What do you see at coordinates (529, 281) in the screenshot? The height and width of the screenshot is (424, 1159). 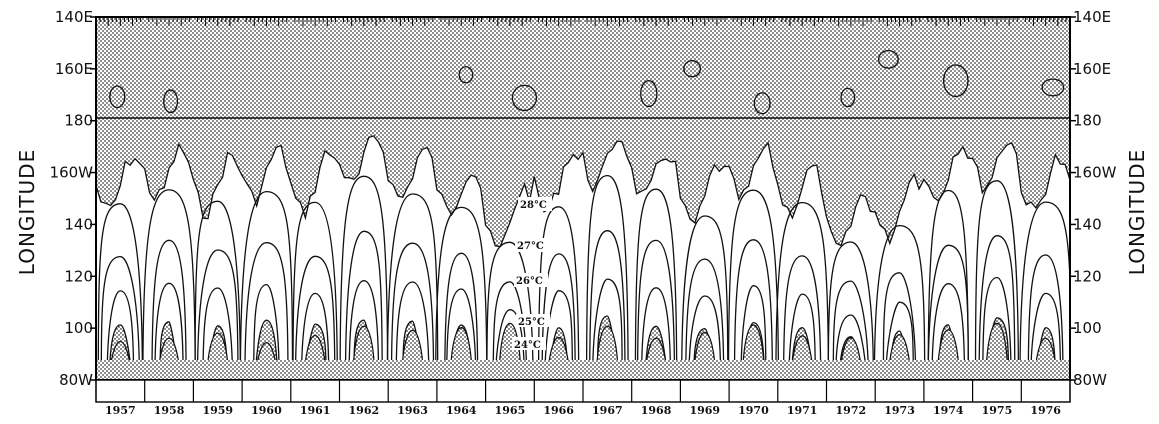 I see `isotherm-label-26: 26°C` at bounding box center [529, 281].